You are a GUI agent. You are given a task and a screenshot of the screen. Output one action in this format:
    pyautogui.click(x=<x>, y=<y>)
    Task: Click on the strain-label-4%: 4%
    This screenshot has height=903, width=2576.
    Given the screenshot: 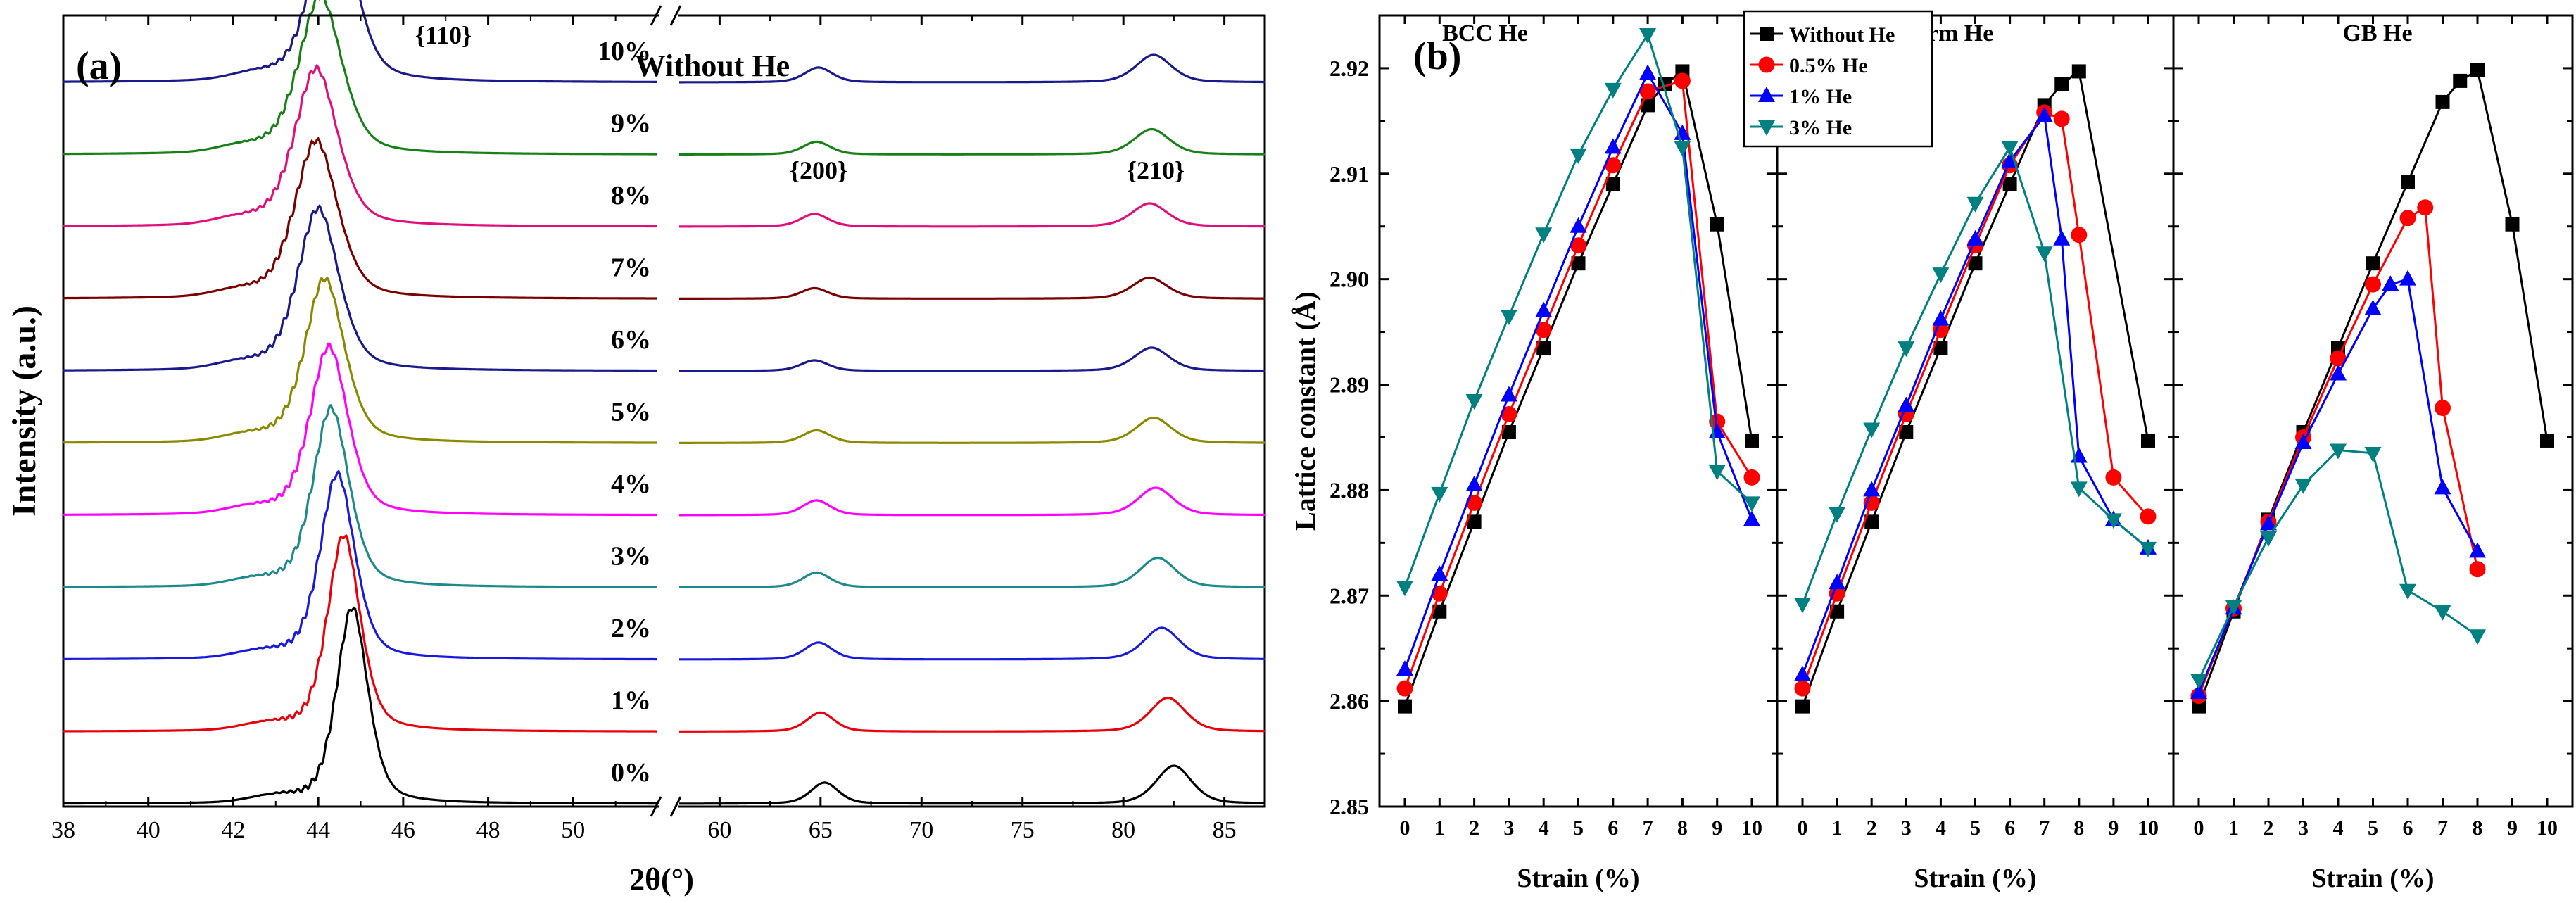 What is the action you would take?
    pyautogui.click(x=631, y=484)
    